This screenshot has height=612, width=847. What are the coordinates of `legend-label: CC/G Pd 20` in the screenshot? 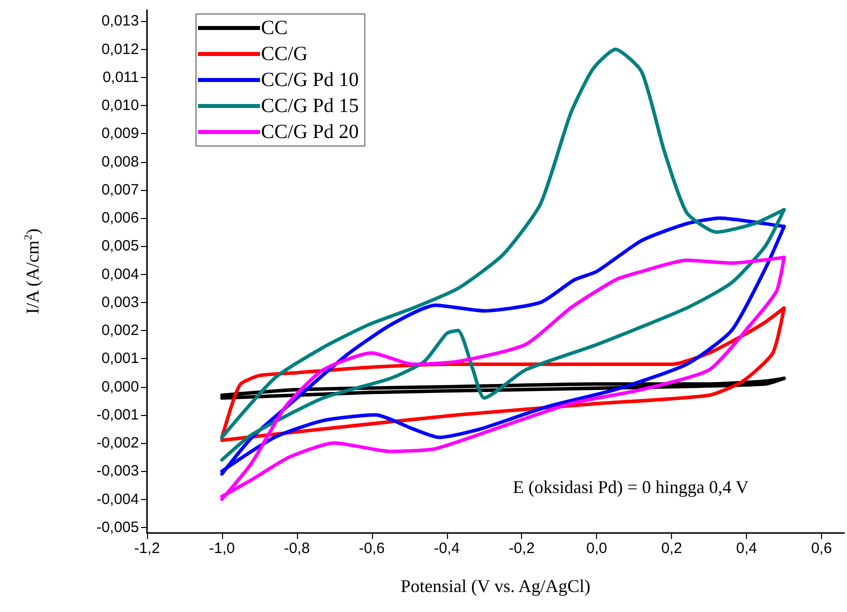 It's located at (310, 132).